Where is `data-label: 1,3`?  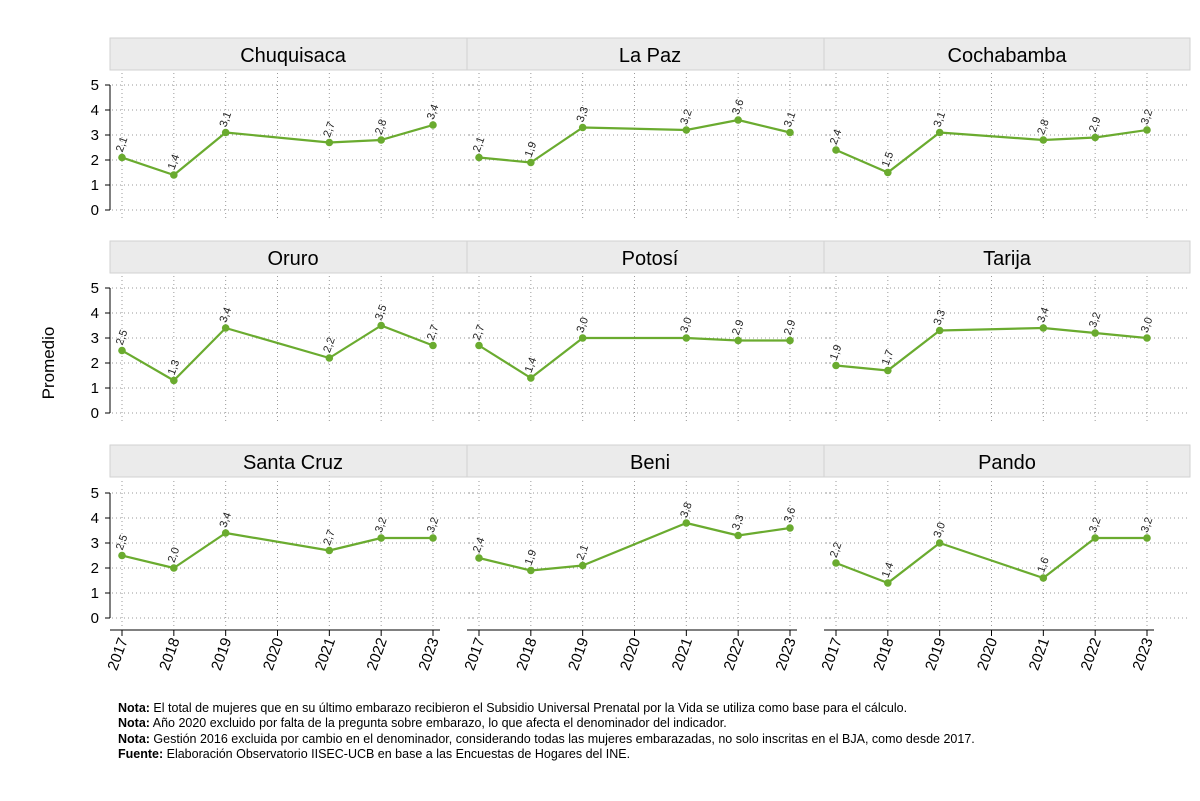
data-label: 1,3 is located at coordinates (174, 367).